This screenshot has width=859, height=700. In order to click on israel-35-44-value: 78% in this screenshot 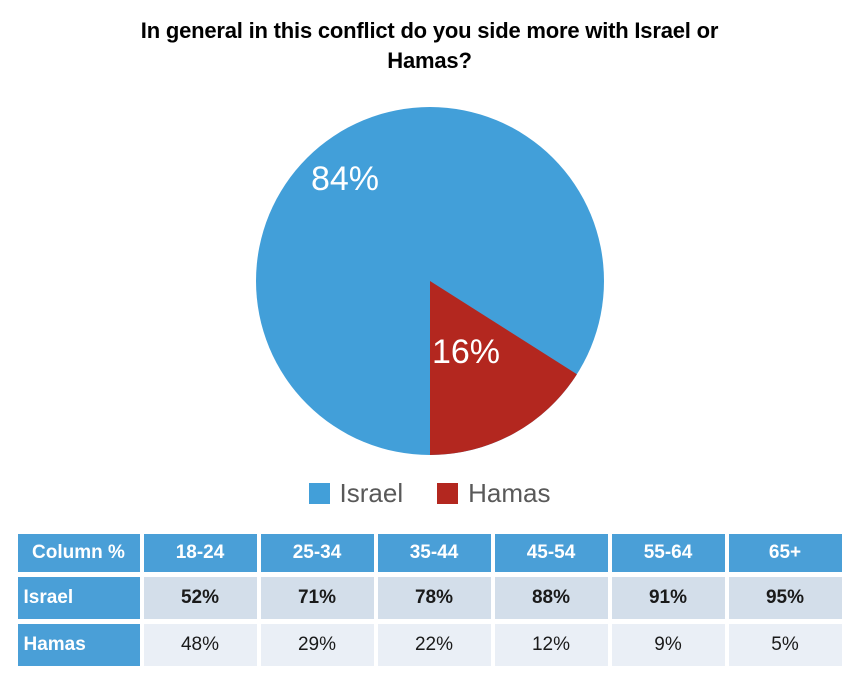, I will do `click(434, 598)`.